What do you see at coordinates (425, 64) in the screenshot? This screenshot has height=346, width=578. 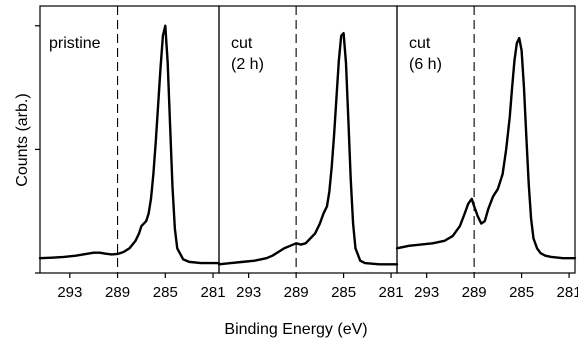 I see `panel-label: (6 h)` at bounding box center [425, 64].